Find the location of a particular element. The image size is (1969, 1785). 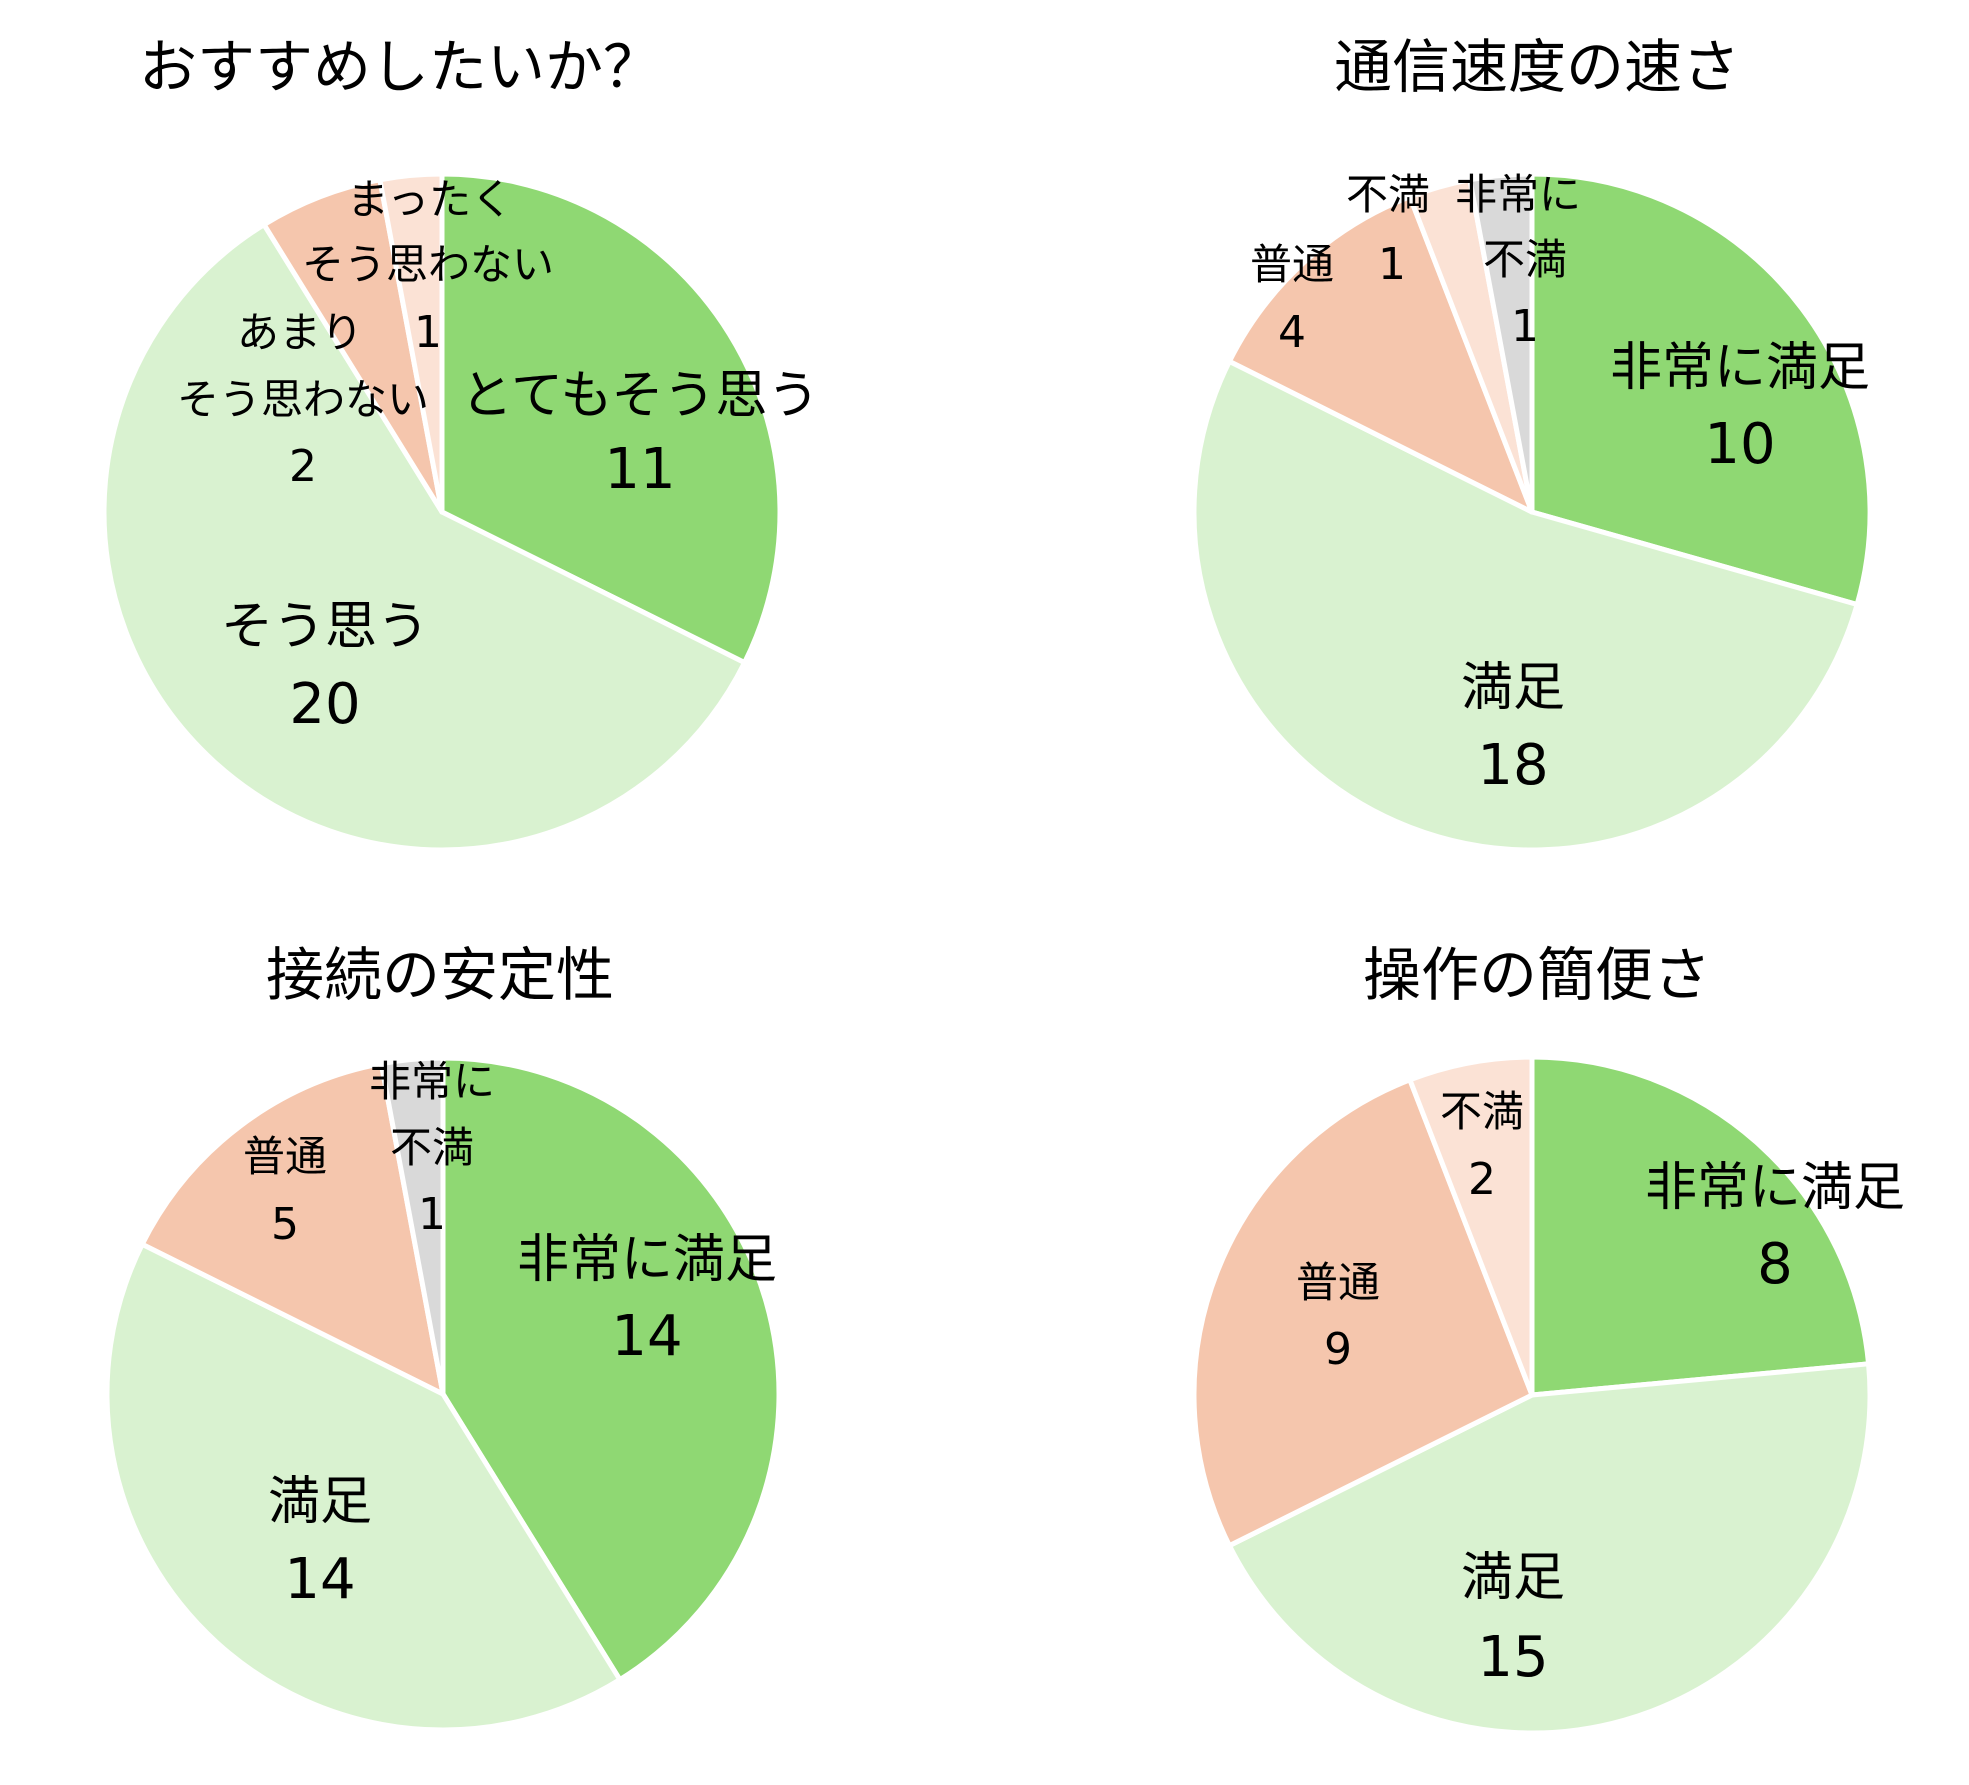

slice-value-very-satisfied: 10 is located at coordinates (1740, 444).